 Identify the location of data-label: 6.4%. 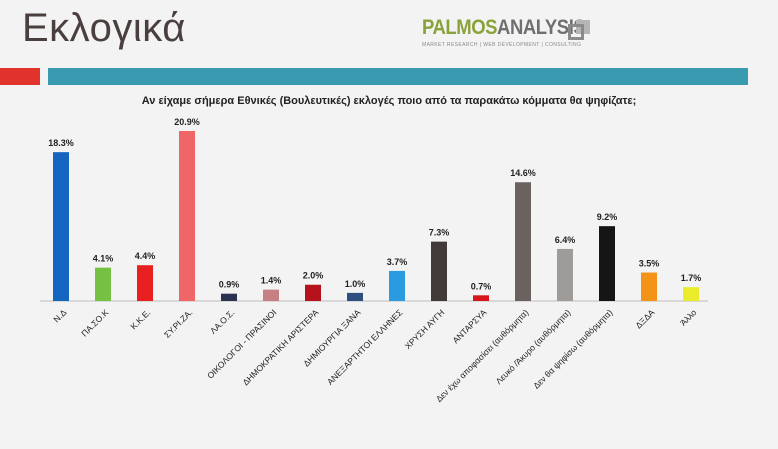
(565, 240).